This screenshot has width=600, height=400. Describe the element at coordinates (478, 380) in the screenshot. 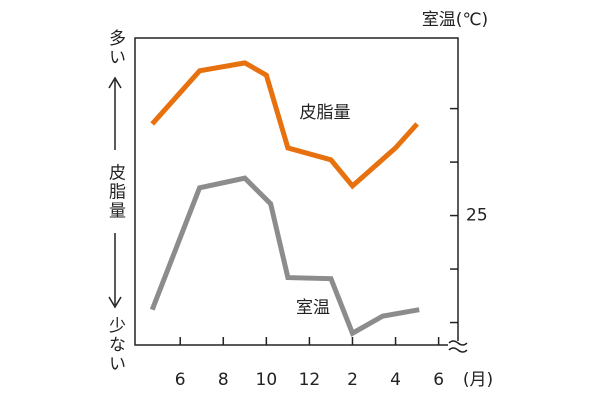

I see `x-label: (月)` at that location.